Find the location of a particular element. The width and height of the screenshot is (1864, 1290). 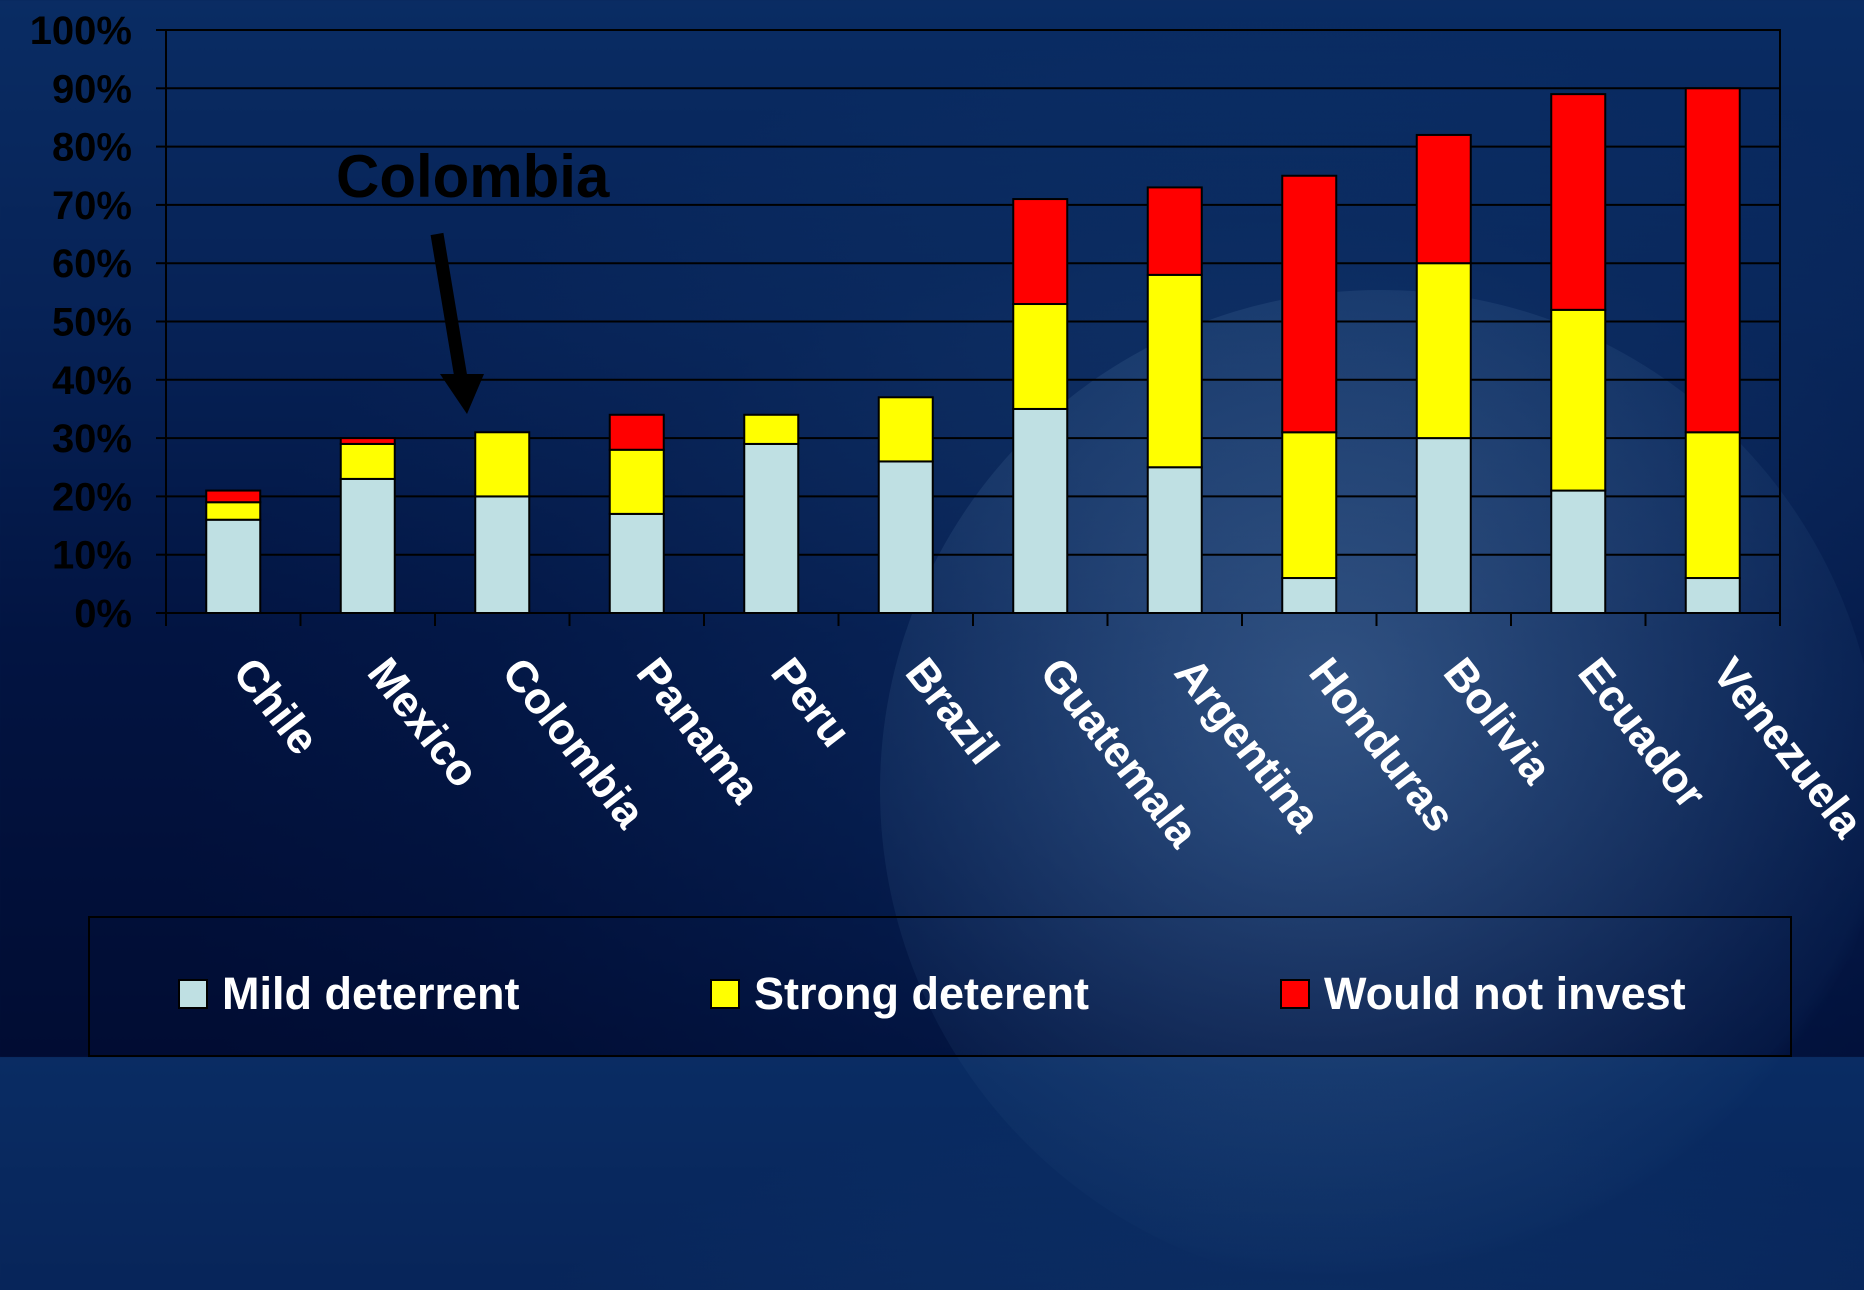

bar-segment-chile-strong is located at coordinates (233, 511).